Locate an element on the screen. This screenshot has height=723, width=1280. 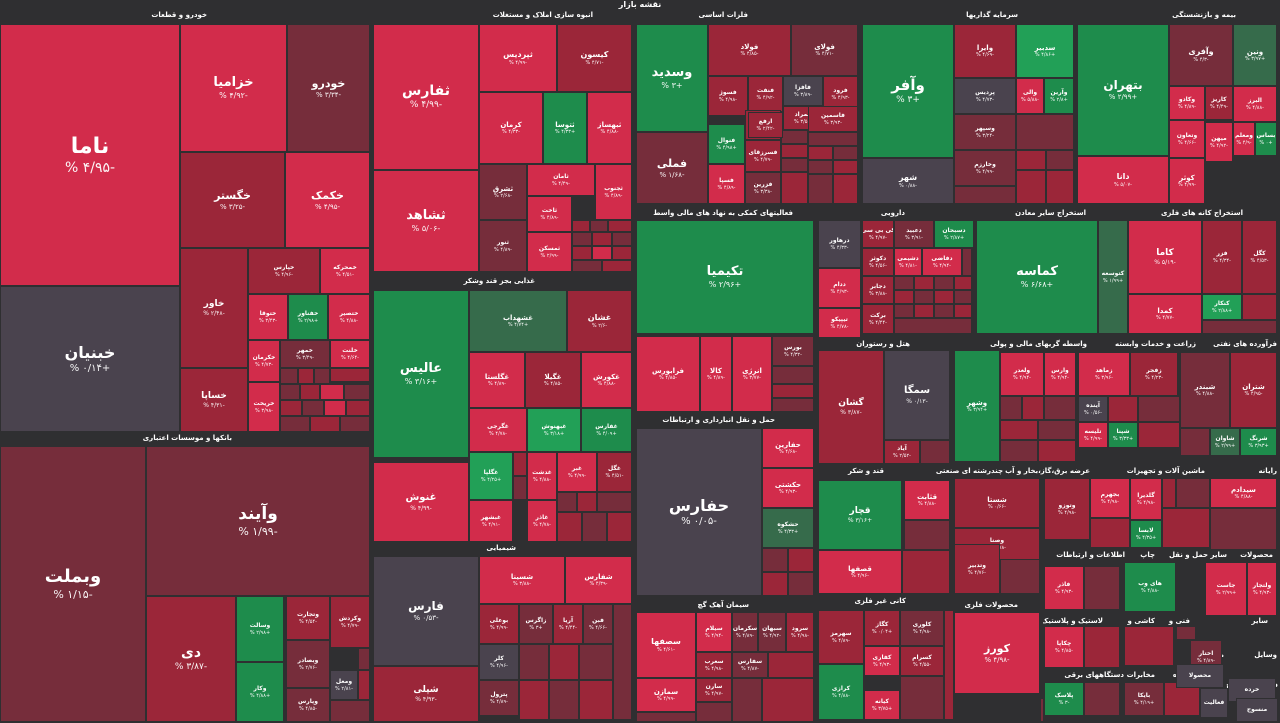
stock-tile: غبر -۴/۹۹ % is located at coordinates (577, 472).